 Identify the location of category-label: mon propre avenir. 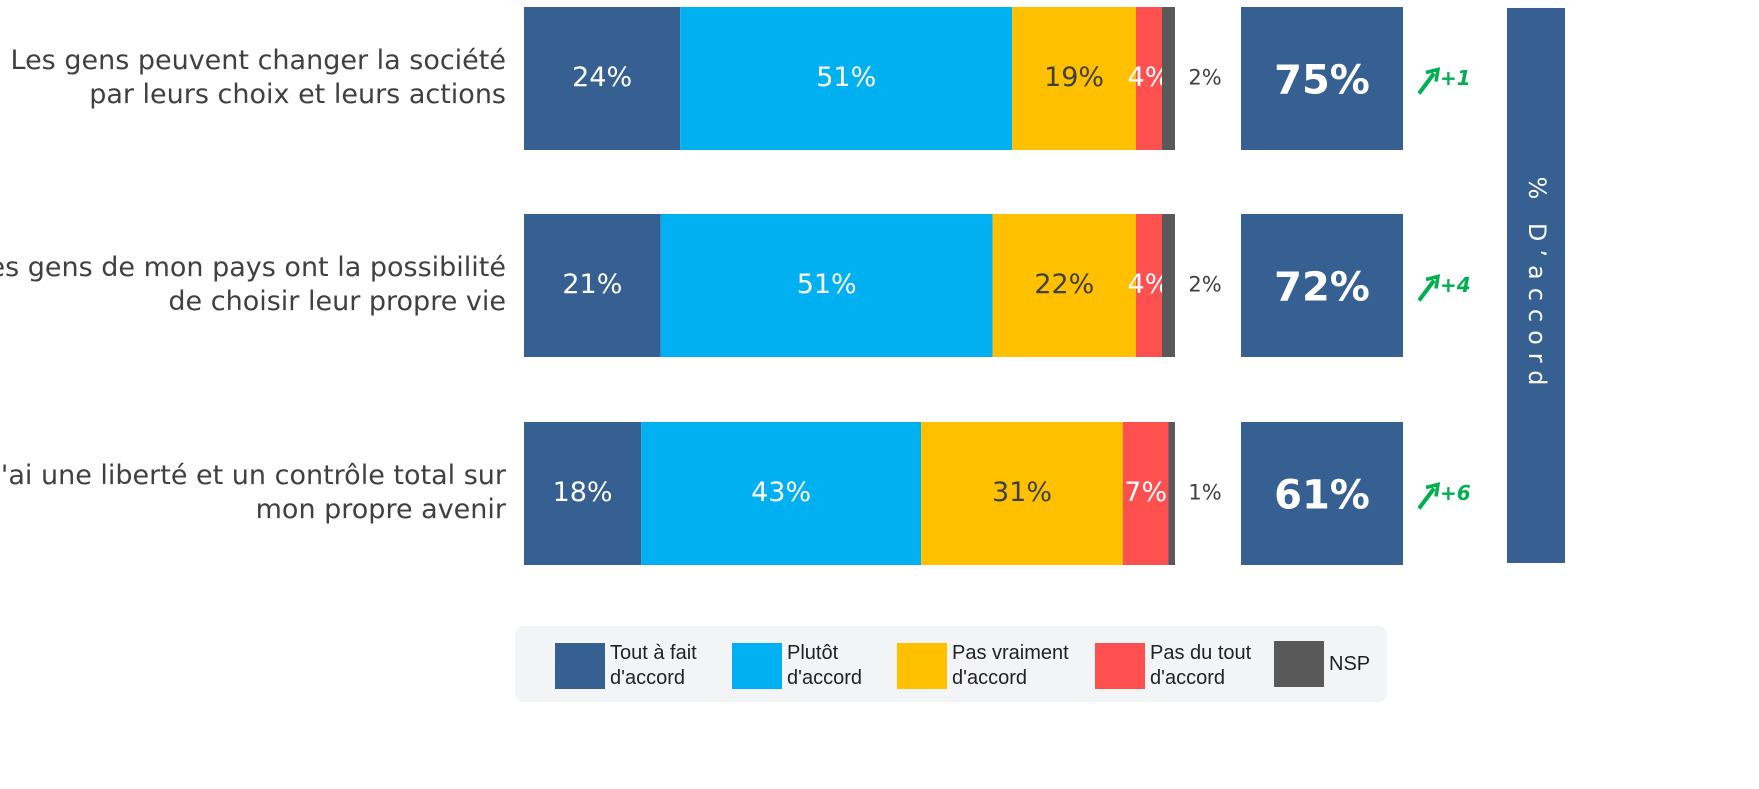
(381, 509).